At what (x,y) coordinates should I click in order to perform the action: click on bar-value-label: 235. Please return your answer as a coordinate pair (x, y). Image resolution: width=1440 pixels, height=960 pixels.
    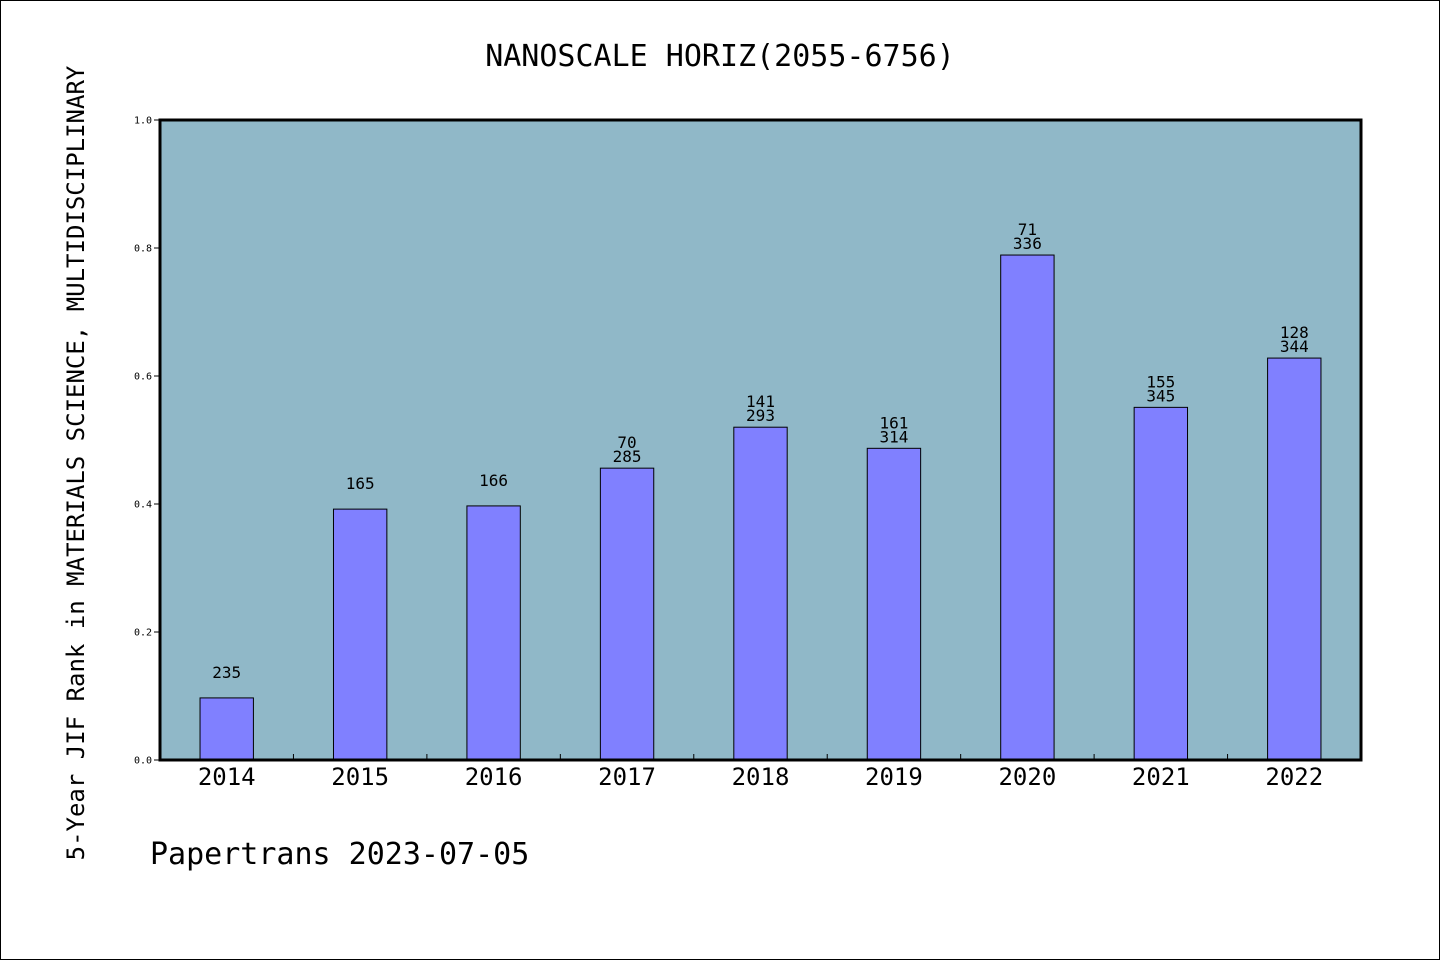
    Looking at the image, I should click on (226, 672).